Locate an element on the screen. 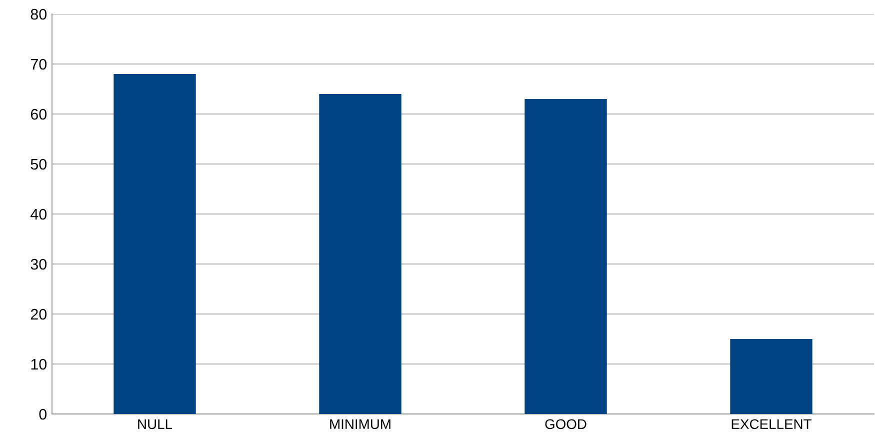 This screenshot has height=448, width=875. y-tick-label: 50 is located at coordinates (38, 164).